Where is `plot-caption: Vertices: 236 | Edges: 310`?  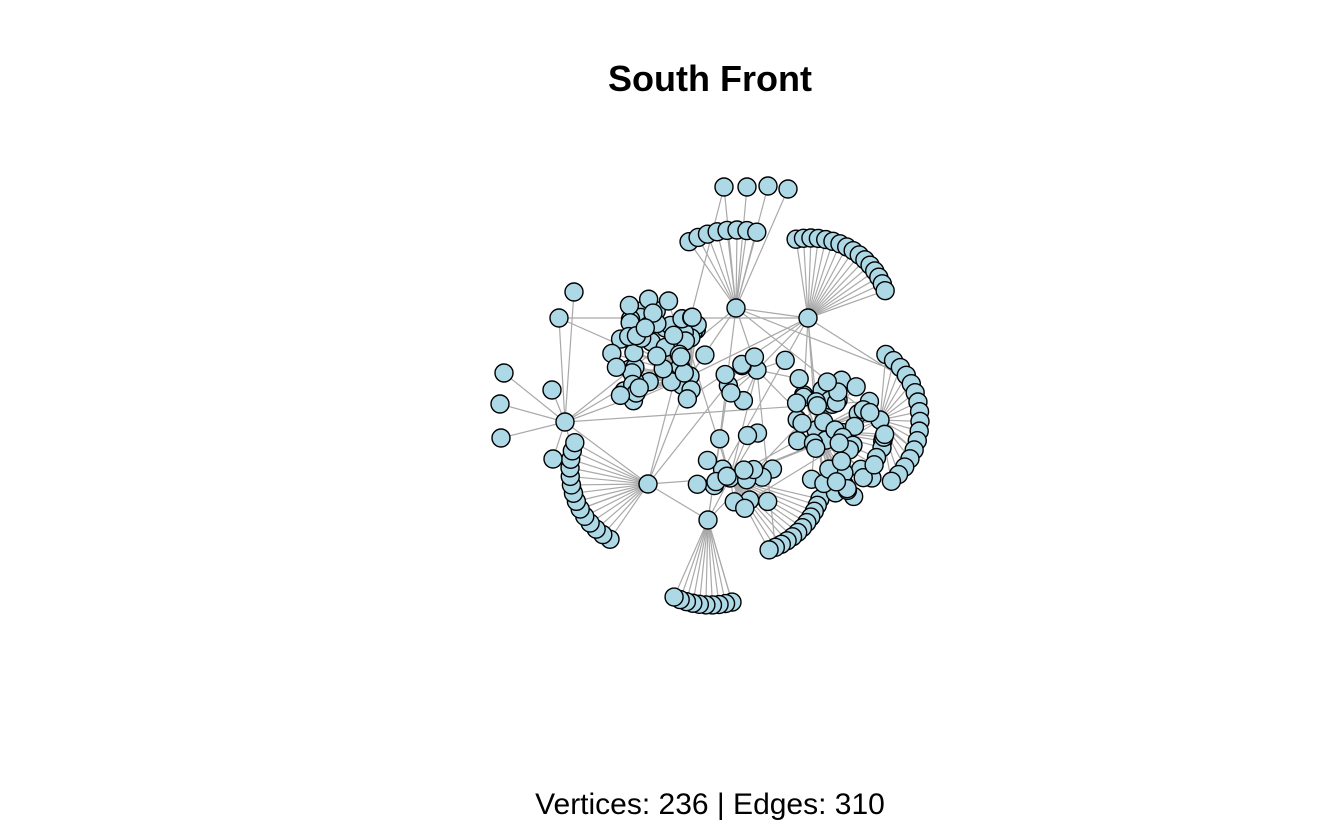 plot-caption: Vertices: 236 | Edges: 310 is located at coordinates (710, 804).